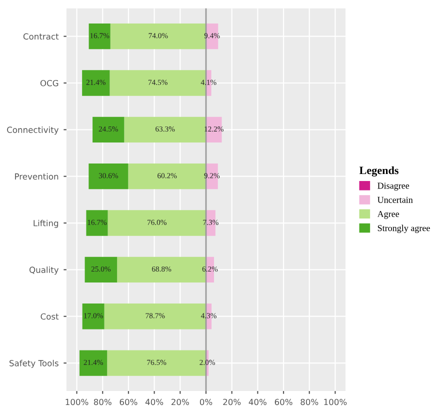 The image size is (443, 416). I want to click on y-tick-label: Cost, so click(49, 316).